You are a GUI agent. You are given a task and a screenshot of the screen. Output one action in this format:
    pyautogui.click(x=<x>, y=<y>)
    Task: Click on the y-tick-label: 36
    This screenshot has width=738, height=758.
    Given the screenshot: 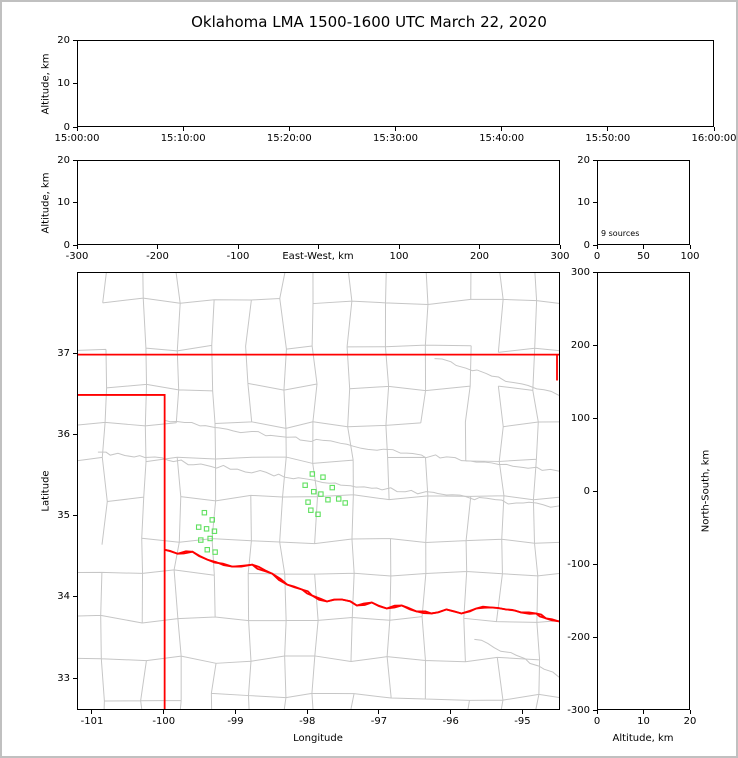 What is the action you would take?
    pyautogui.click(x=63, y=435)
    